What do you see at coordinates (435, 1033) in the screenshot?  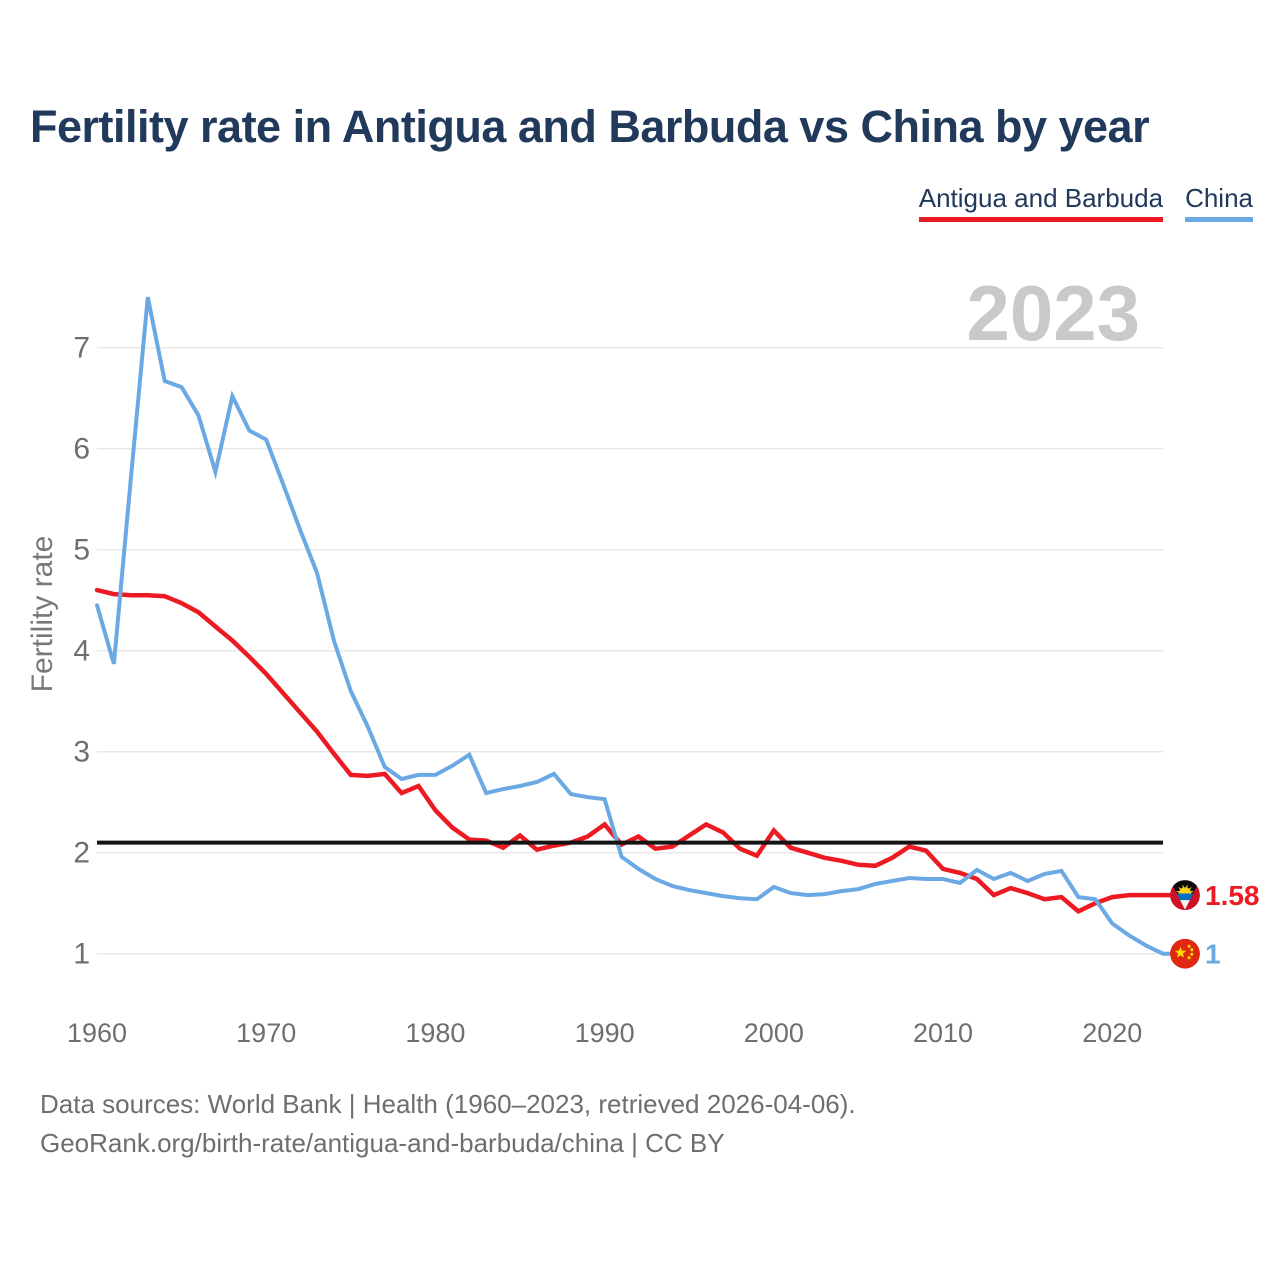 I see `x-tick-label: 1980` at bounding box center [435, 1033].